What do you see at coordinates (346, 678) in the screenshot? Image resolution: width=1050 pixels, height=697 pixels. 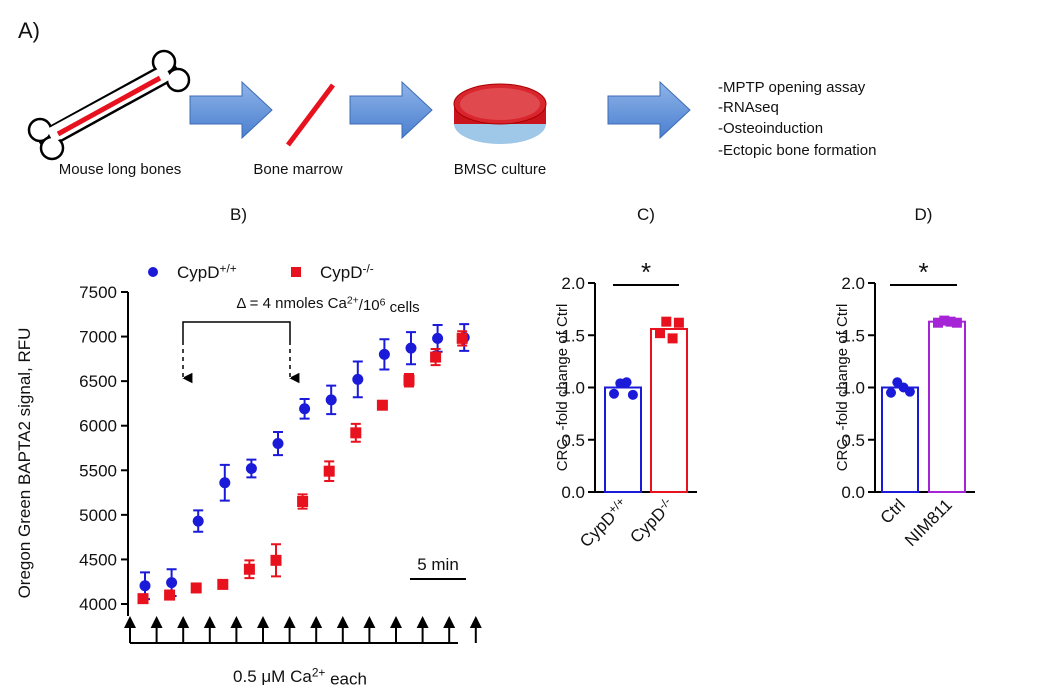 I see `x-axis-label-part: each` at bounding box center [346, 678].